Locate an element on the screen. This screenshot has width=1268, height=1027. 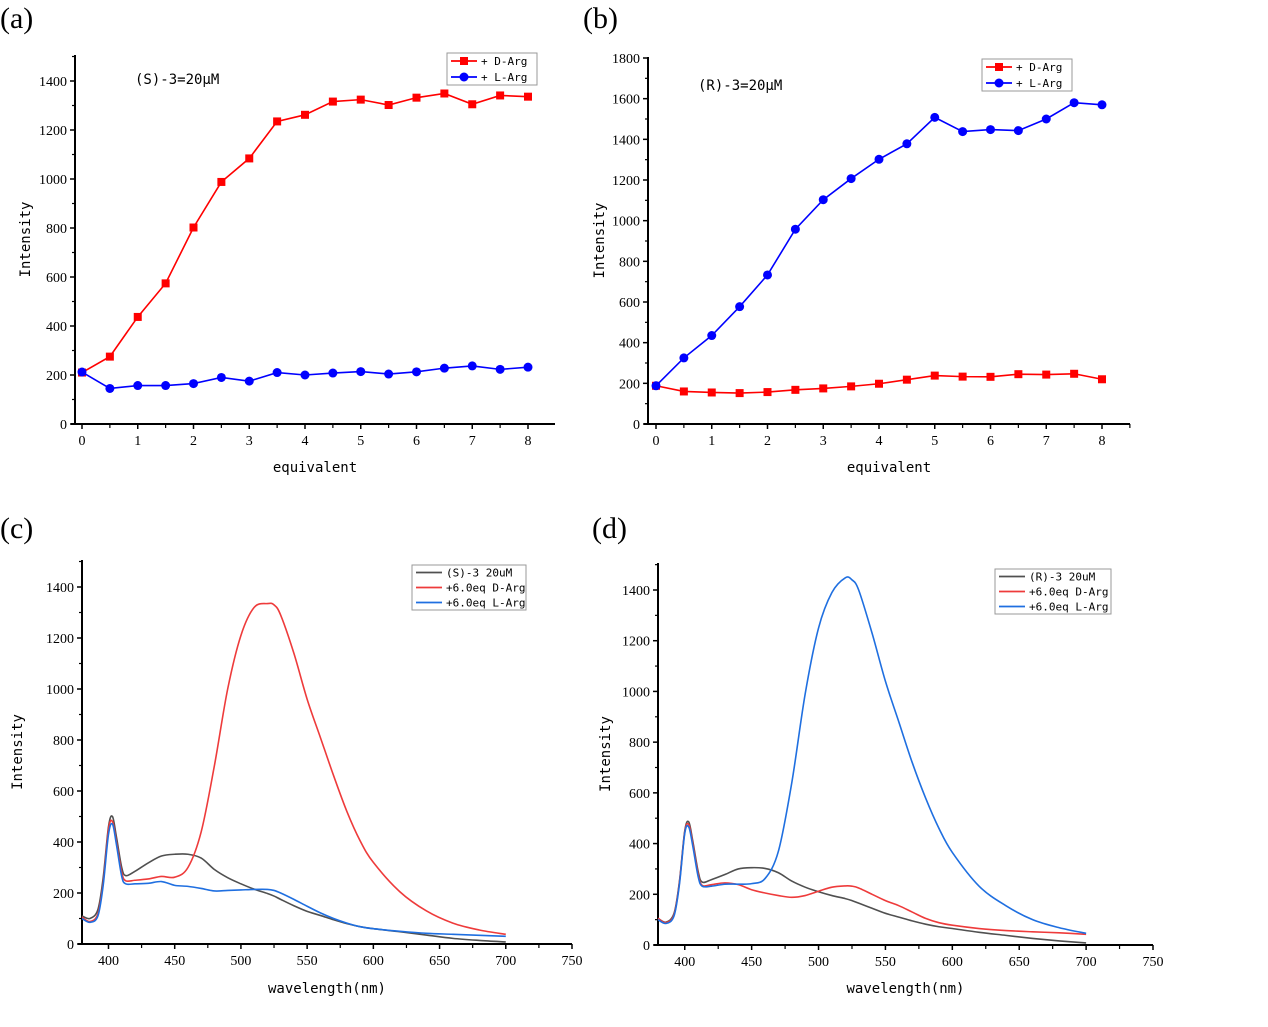
x-tick-label: 7 is located at coordinates (1046, 441).